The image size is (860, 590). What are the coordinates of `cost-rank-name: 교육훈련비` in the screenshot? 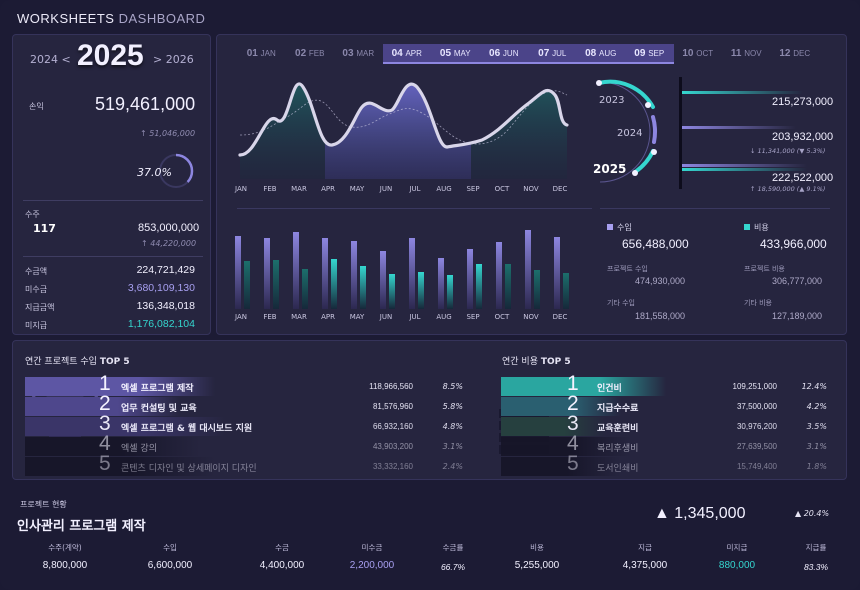 It's located at (618, 429).